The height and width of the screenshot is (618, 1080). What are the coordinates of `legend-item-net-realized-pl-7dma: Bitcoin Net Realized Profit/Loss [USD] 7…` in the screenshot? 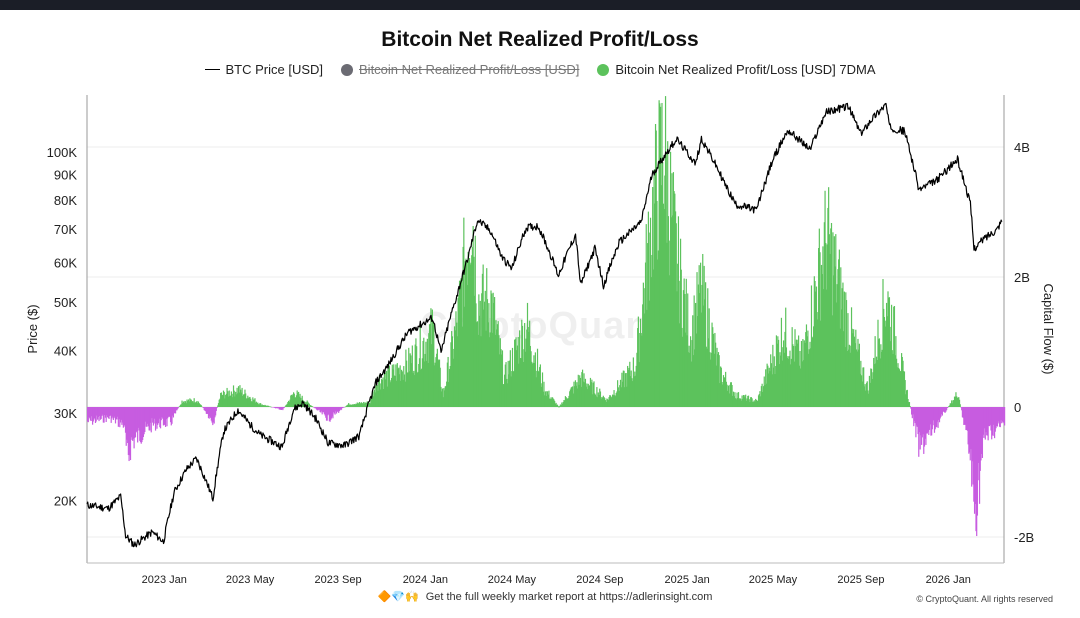 It's located at (736, 69).